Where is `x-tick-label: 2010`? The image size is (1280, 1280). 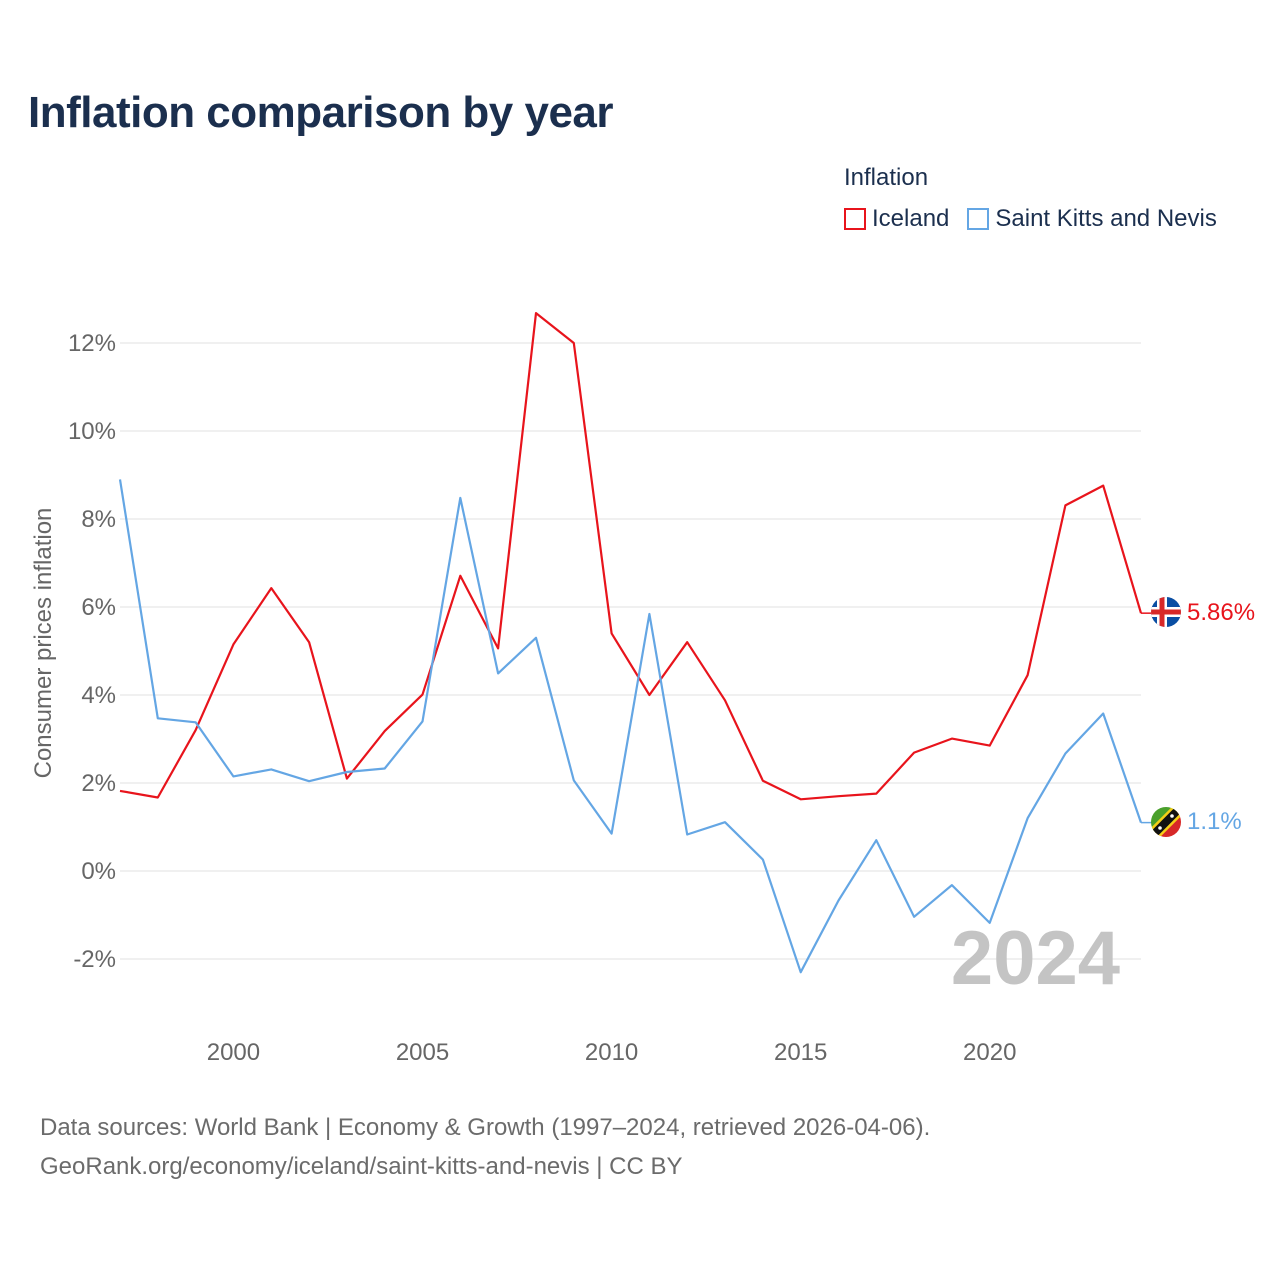 x-tick-label: 2010 is located at coordinates (611, 1052).